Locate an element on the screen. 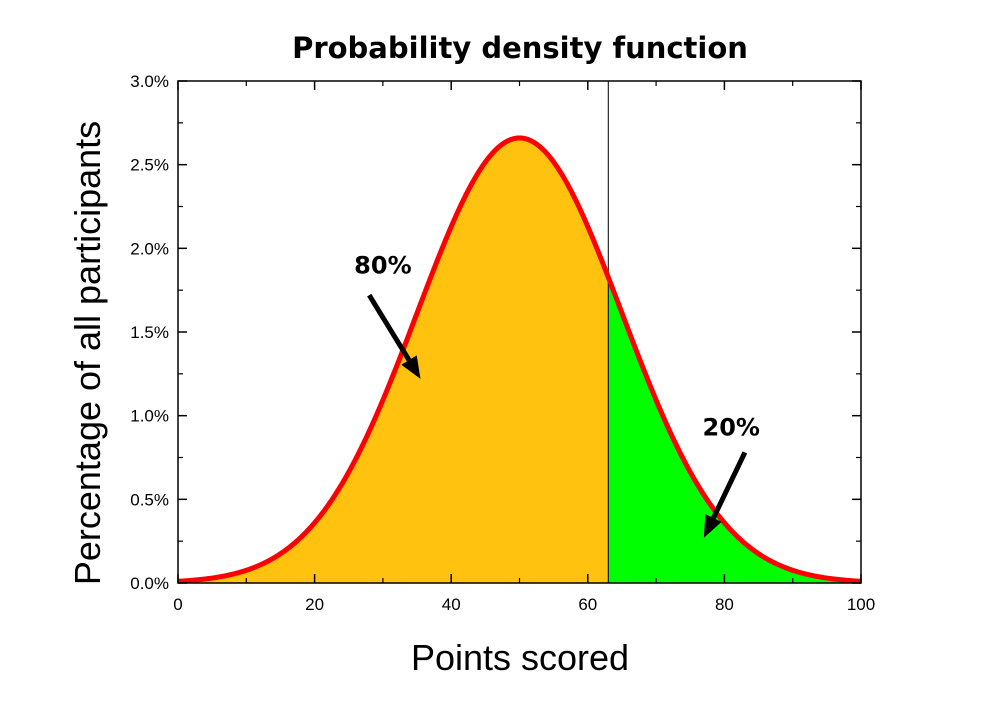 This screenshot has height=701, width=1000. annotation-label-2: 20% is located at coordinates (731, 428).